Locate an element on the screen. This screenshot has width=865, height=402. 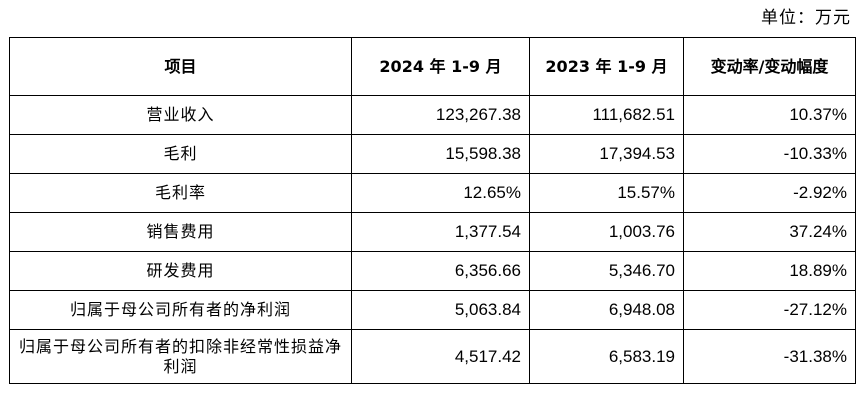
table-row: 毛利 15,598.38 17,394.53 -10.33% is located at coordinates (432, 154).